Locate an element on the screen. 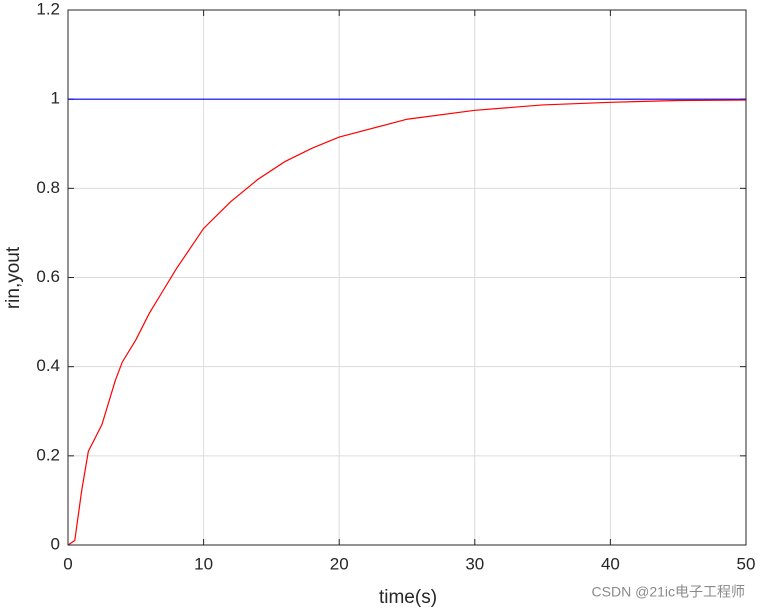 This screenshot has width=760, height=612. y-tick-label: 0.6 is located at coordinates (48, 276).